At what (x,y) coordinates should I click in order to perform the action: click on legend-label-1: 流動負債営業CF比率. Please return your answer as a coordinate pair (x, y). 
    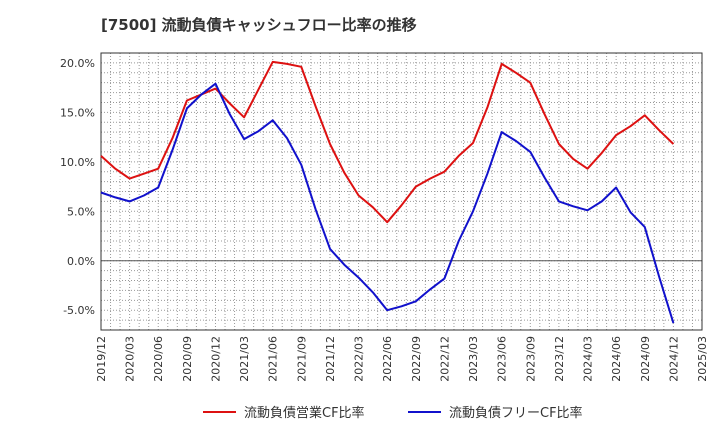
    Looking at the image, I should click on (304, 413).